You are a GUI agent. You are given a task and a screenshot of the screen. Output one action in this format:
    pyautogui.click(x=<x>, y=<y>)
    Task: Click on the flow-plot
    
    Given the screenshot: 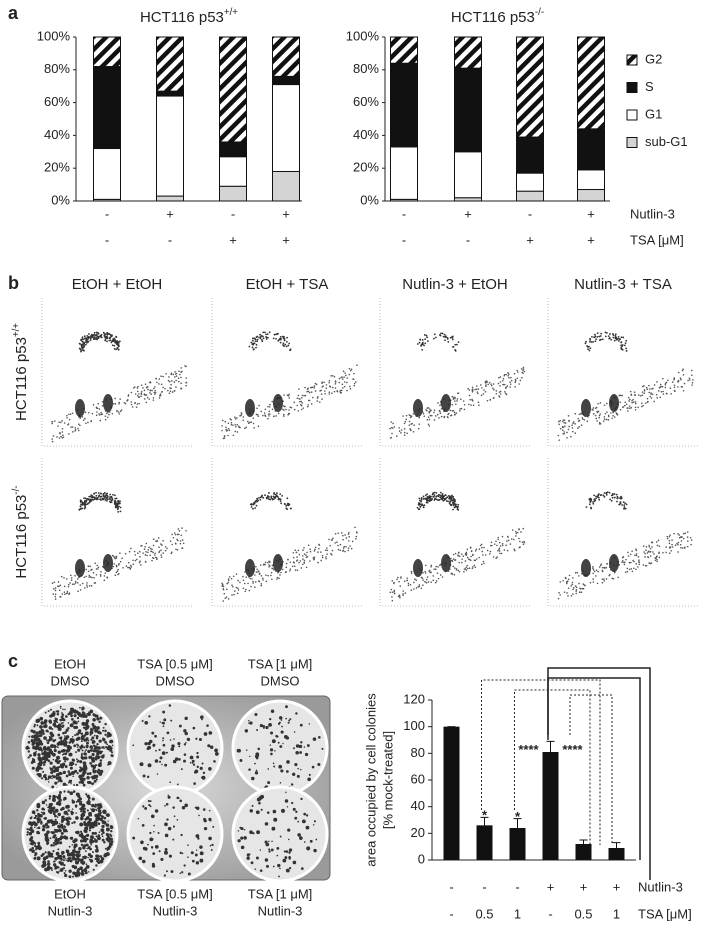 What is the action you would take?
    pyautogui.click(x=116, y=372)
    